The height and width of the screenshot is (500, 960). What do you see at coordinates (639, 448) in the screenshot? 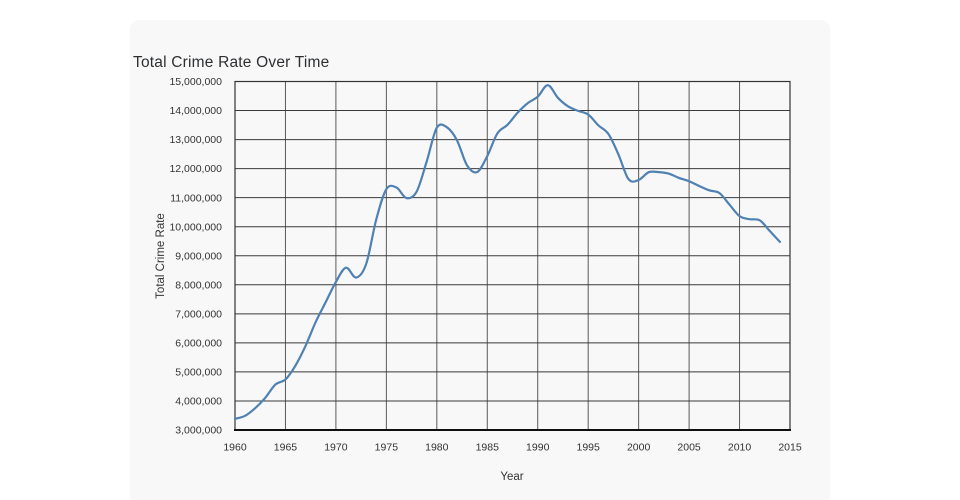
I see `x-tick-label: 2000` at bounding box center [639, 448].